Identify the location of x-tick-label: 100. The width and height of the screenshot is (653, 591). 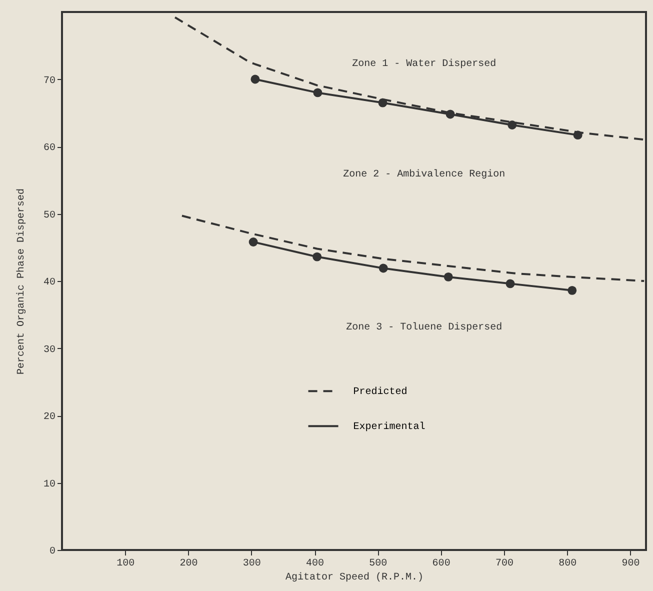
(125, 564).